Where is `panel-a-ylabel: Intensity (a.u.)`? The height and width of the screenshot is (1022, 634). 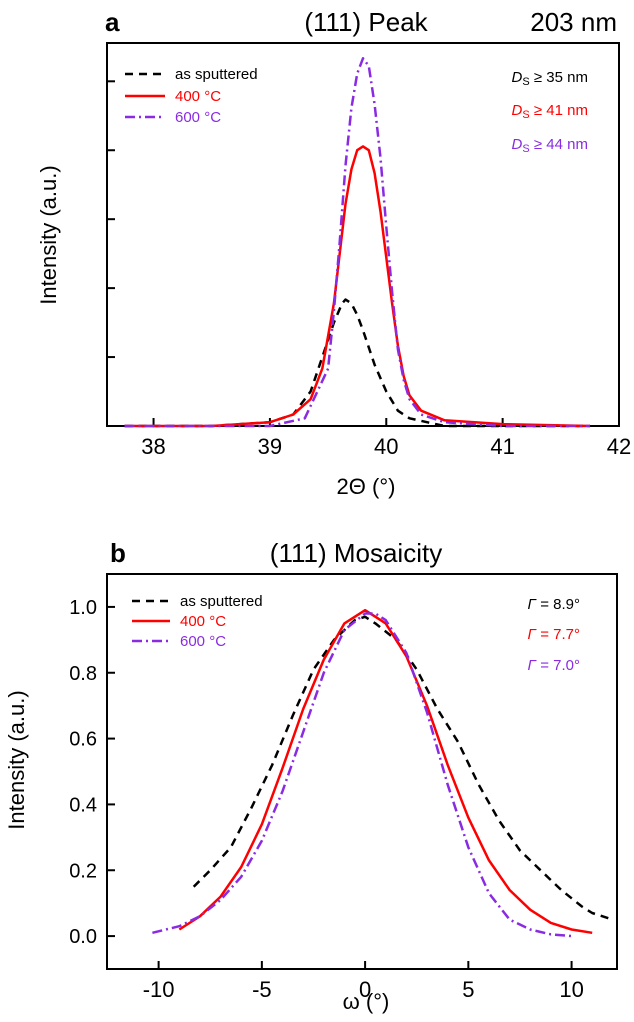
panel-a-ylabel: Intensity (a.u.) is located at coordinates (48, 234).